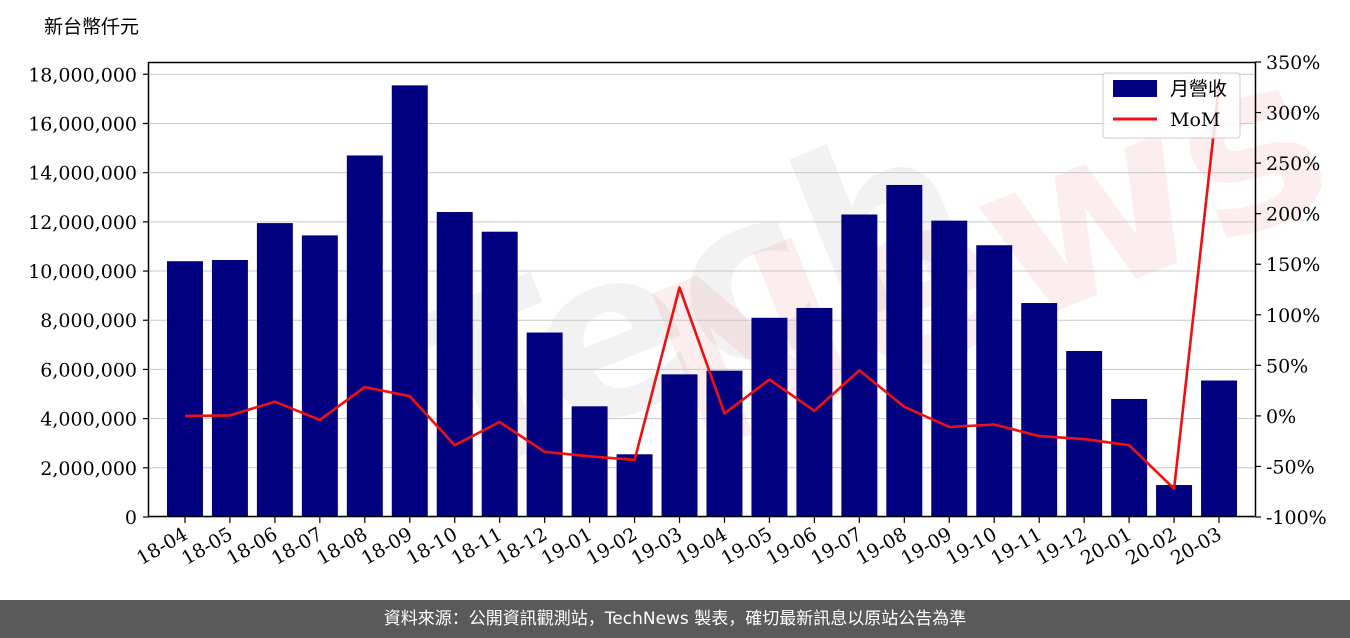  Describe the element at coordinates (297, 546) in the screenshot. I see `x-tick-label: 18-07` at that location.